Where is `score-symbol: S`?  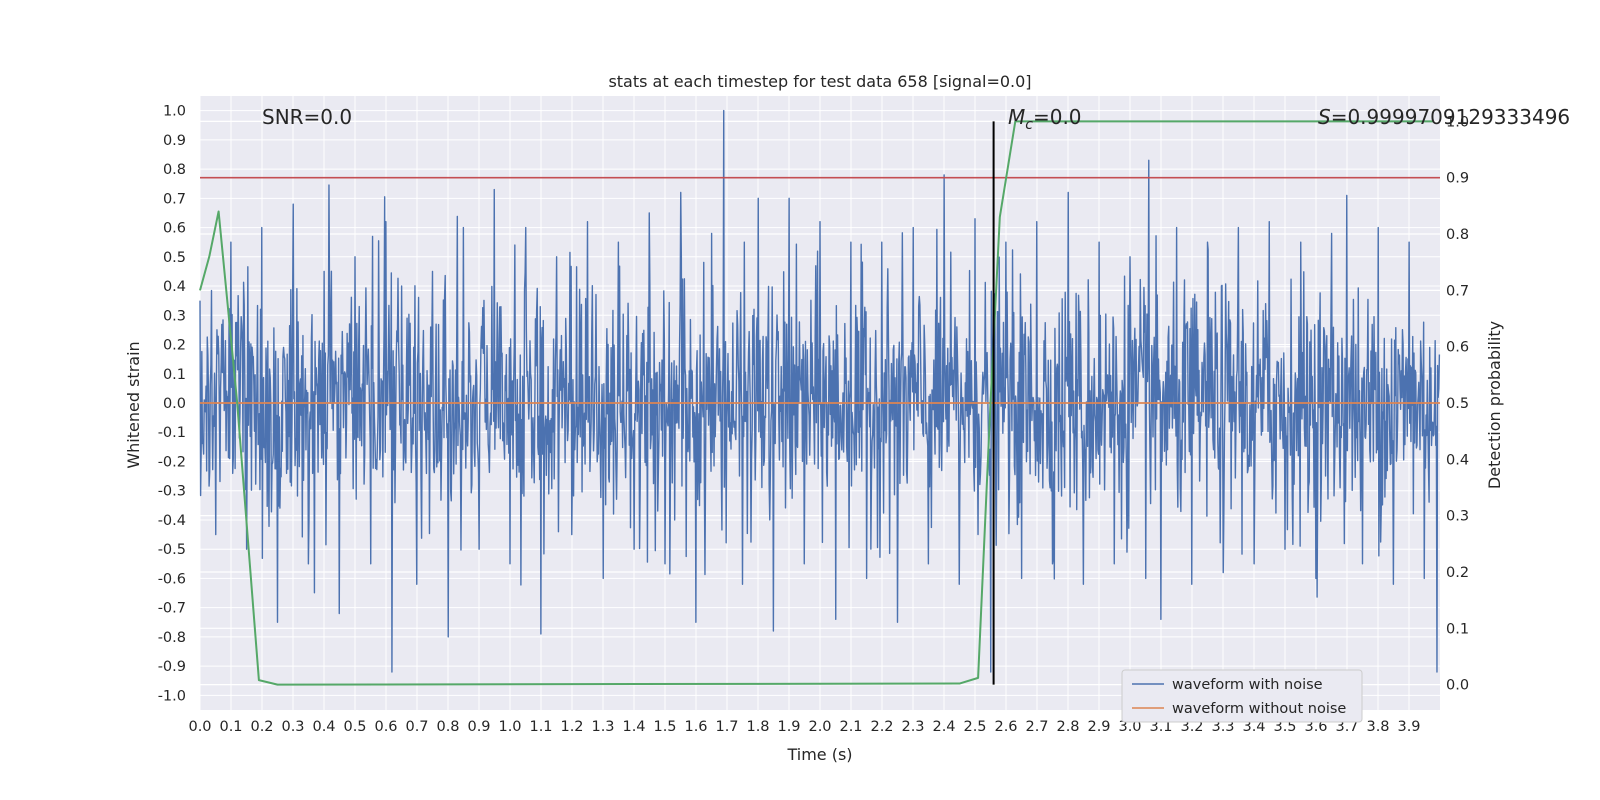
score-symbol: S is located at coordinates (1324, 117).